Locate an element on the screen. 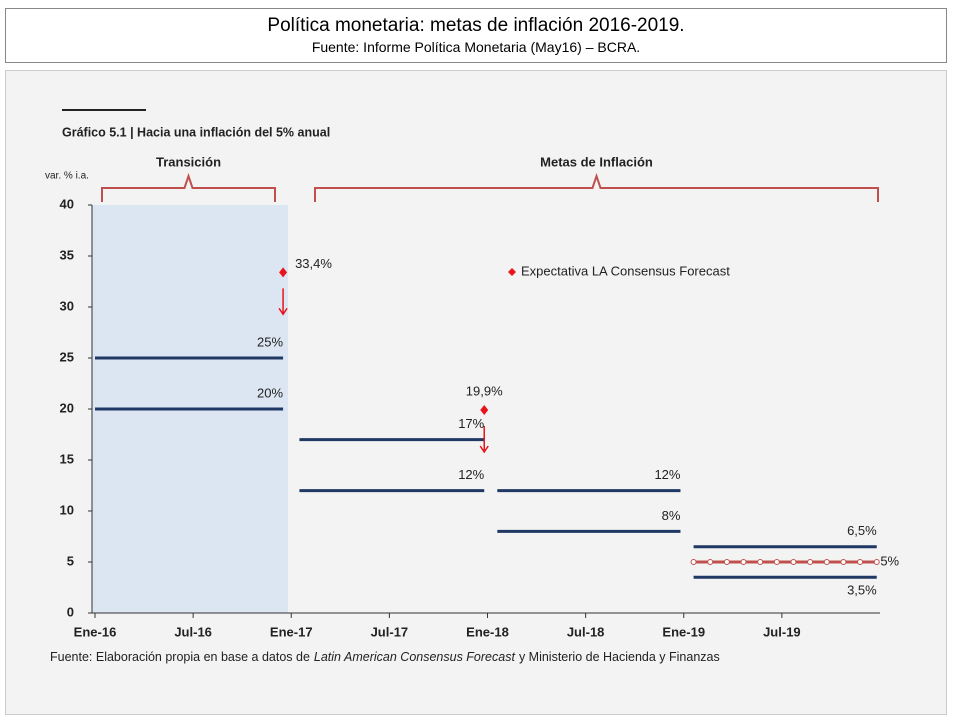 This screenshot has width=960, height=720. y-tick-label: 40 is located at coordinates (67, 203).